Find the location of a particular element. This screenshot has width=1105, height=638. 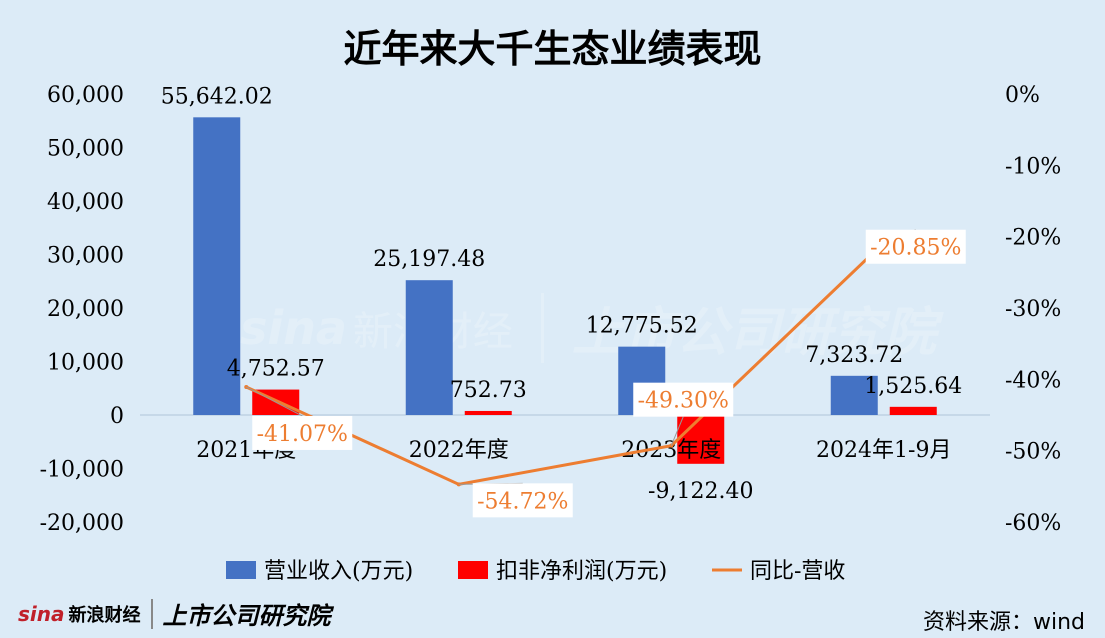

legend-label-profit: 扣非净利润(万元) is located at coordinates (581, 571).